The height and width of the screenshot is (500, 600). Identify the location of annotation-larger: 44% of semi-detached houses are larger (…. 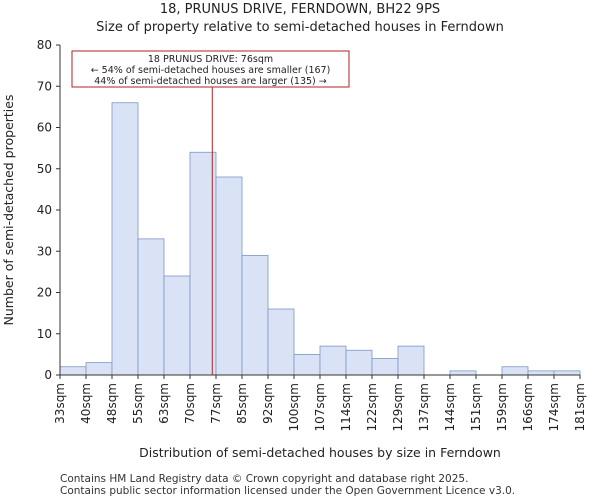
(210, 81).